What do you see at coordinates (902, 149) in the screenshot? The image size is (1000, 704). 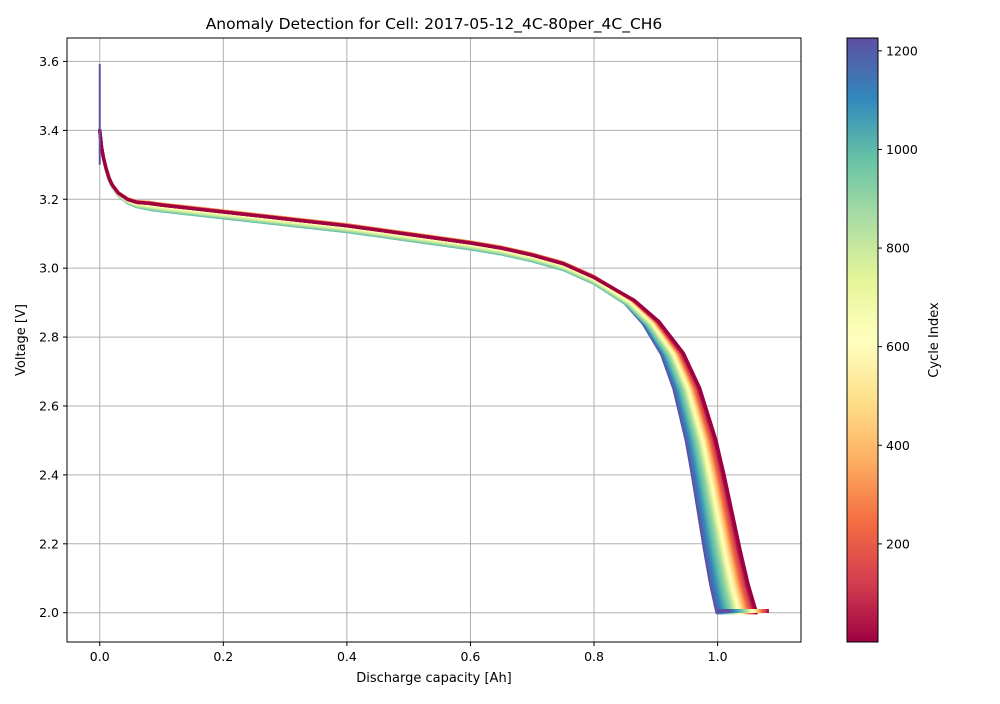 I see `colorbar-tick-label: 1000` at bounding box center [902, 149].